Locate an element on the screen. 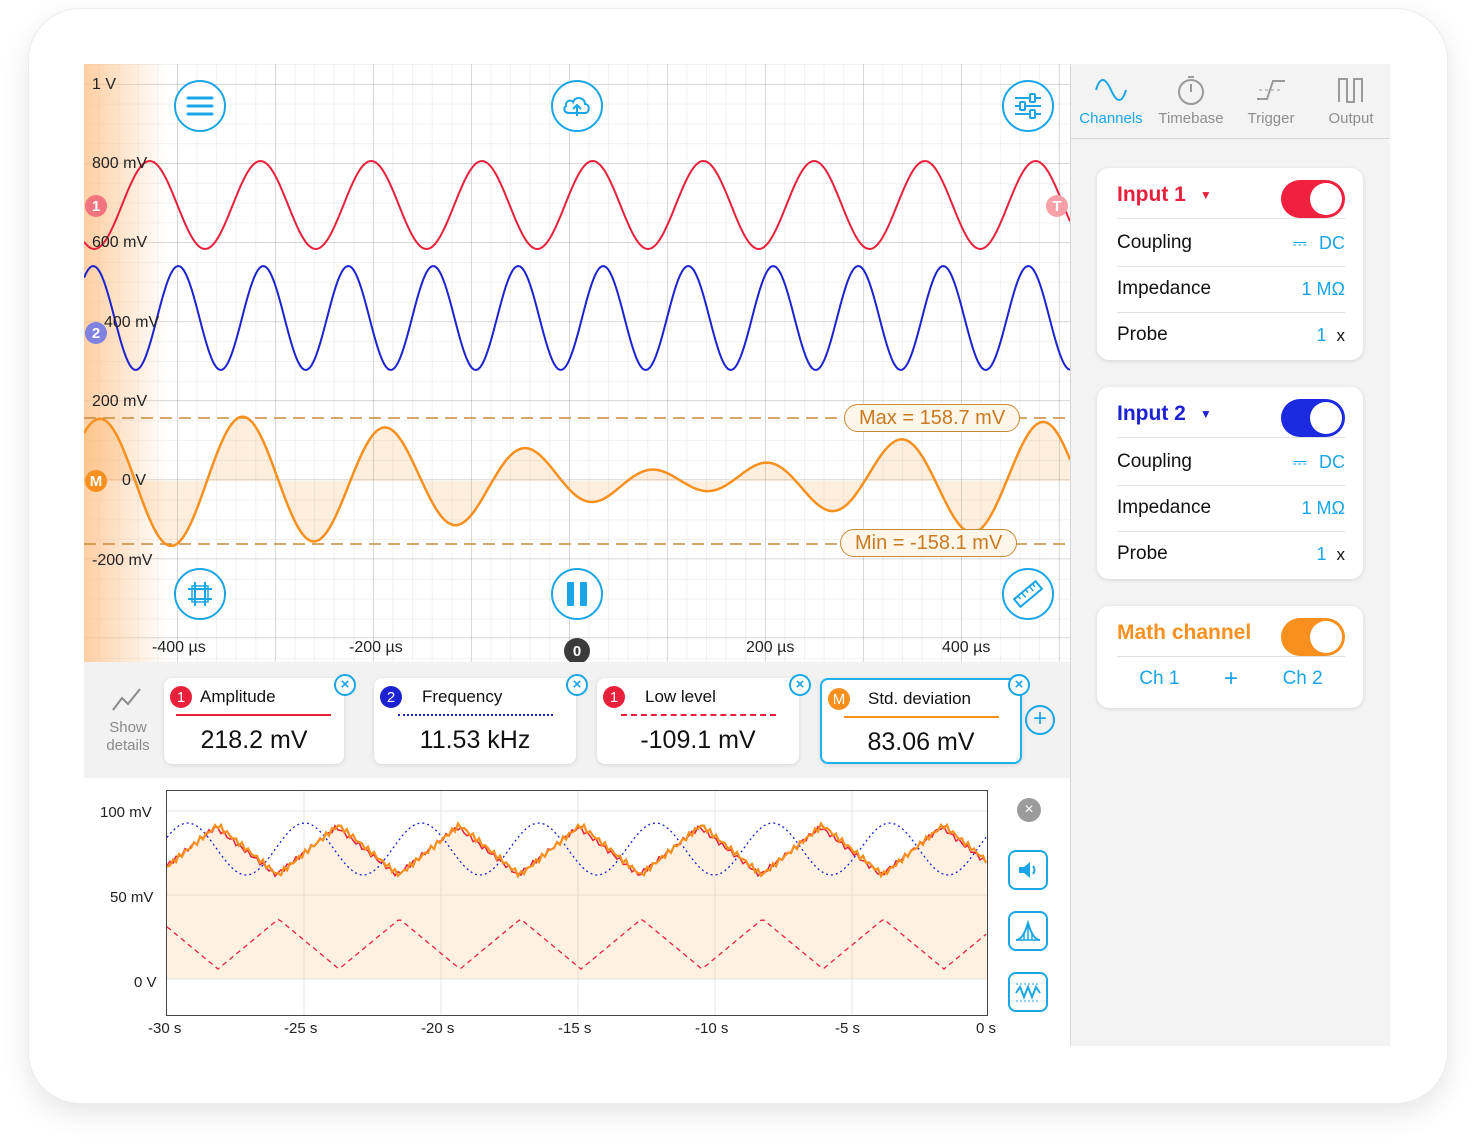 The image size is (1476, 1147). pause-button is located at coordinates (577, 594).